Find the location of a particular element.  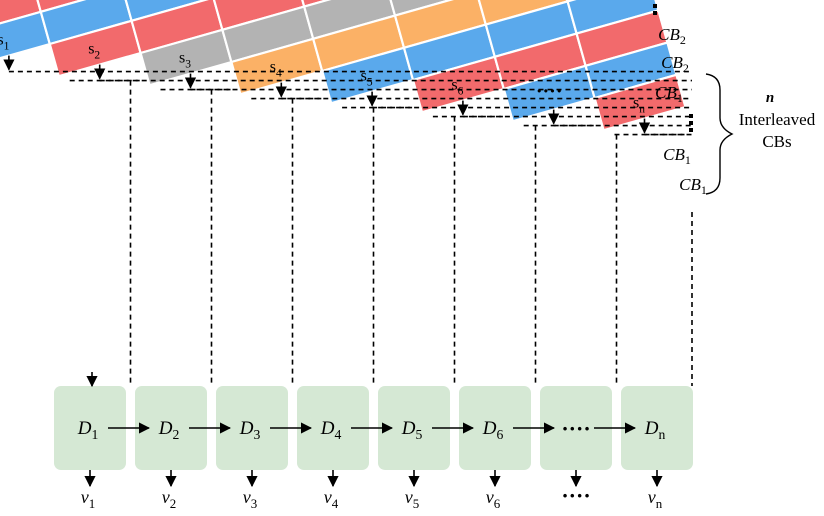

cb-label-3: CB1 is located at coordinates (669, 94).